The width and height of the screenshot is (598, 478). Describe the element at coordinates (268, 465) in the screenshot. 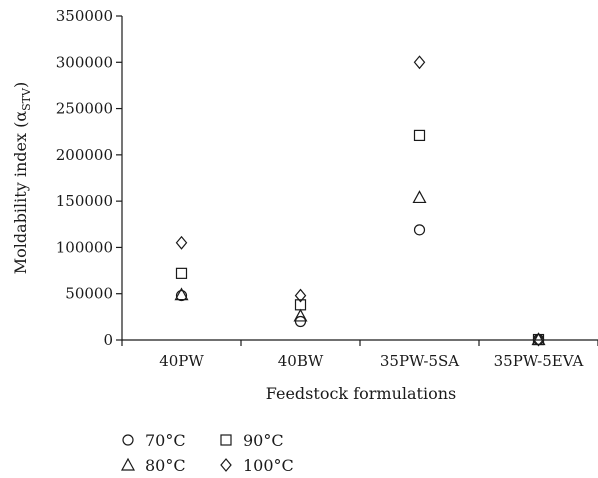

I see `legend-label: 100°C` at that location.